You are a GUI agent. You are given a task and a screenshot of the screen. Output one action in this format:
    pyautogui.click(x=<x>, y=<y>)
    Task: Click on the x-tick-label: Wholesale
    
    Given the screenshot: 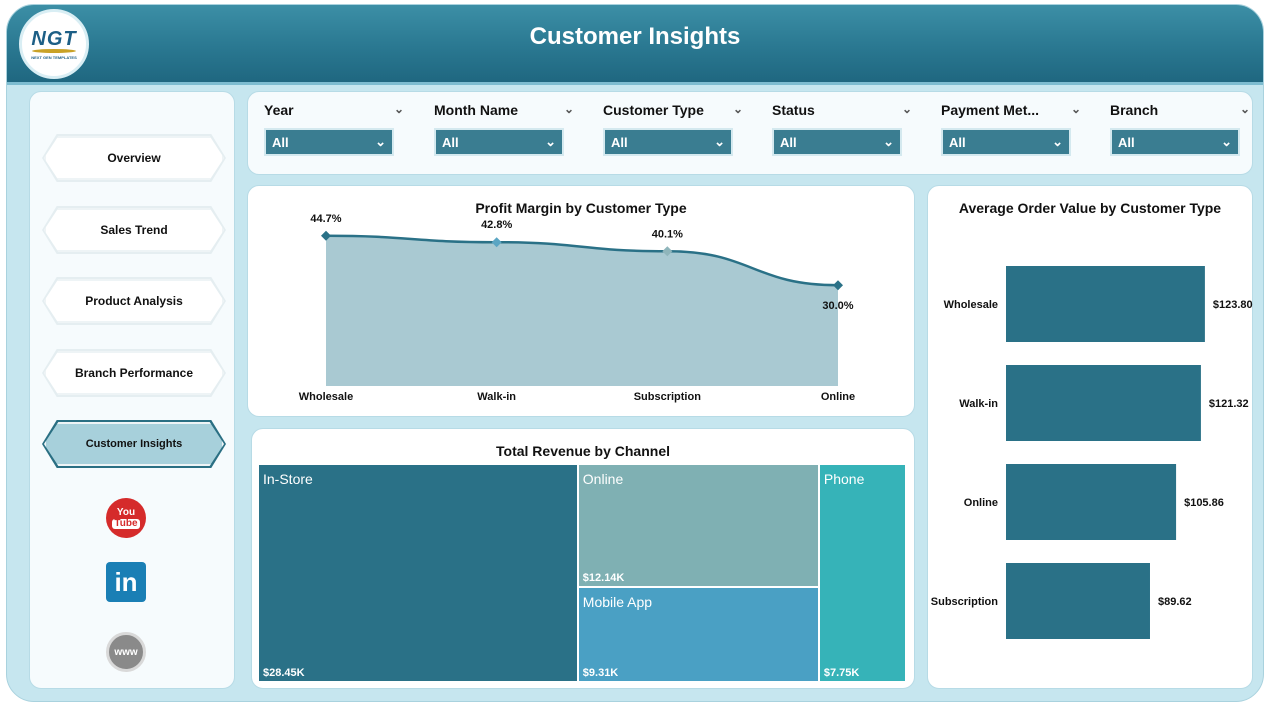 What is the action you would take?
    pyautogui.click(x=326, y=397)
    